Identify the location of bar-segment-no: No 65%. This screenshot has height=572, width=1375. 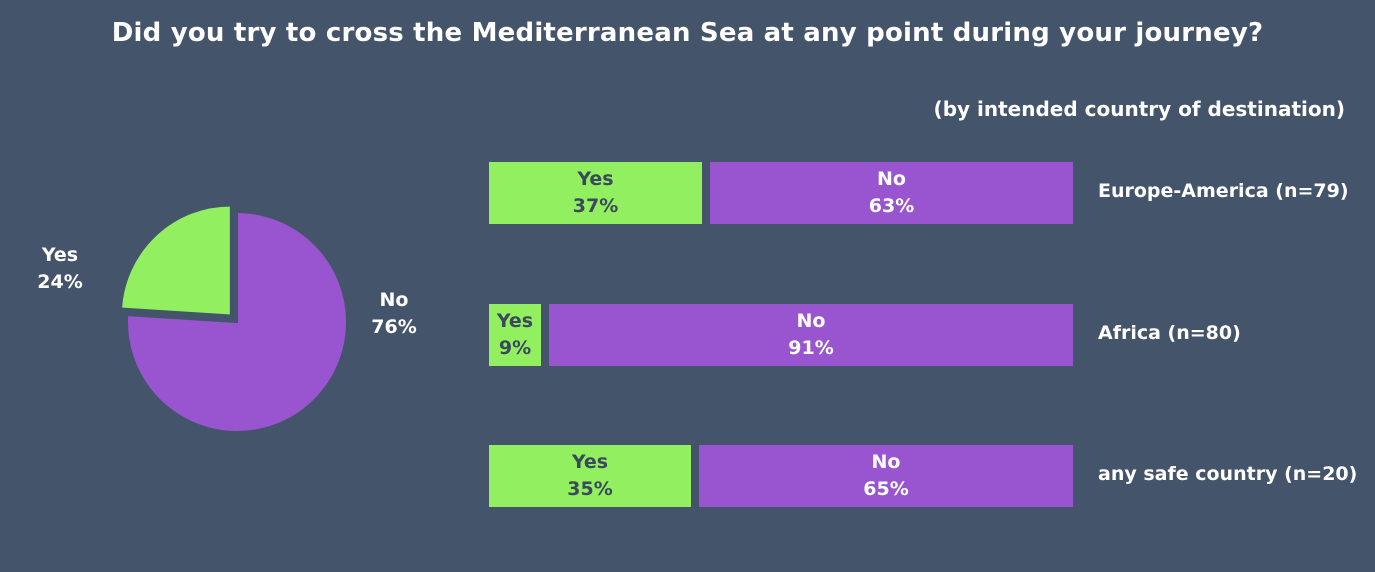
(886, 476).